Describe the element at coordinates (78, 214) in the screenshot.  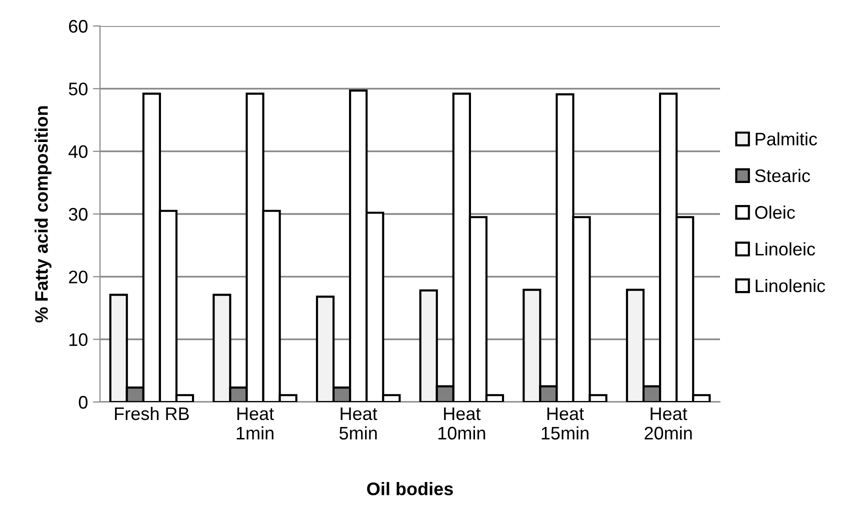
I see `y-tick-label: 30` at that location.